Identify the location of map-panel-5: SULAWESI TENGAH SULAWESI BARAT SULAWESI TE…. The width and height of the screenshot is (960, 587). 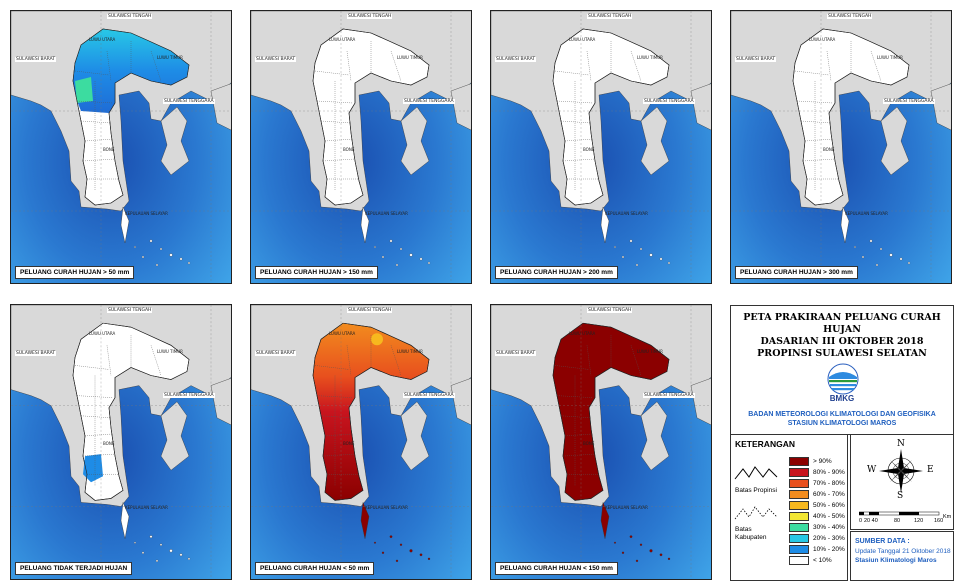
(121, 442).